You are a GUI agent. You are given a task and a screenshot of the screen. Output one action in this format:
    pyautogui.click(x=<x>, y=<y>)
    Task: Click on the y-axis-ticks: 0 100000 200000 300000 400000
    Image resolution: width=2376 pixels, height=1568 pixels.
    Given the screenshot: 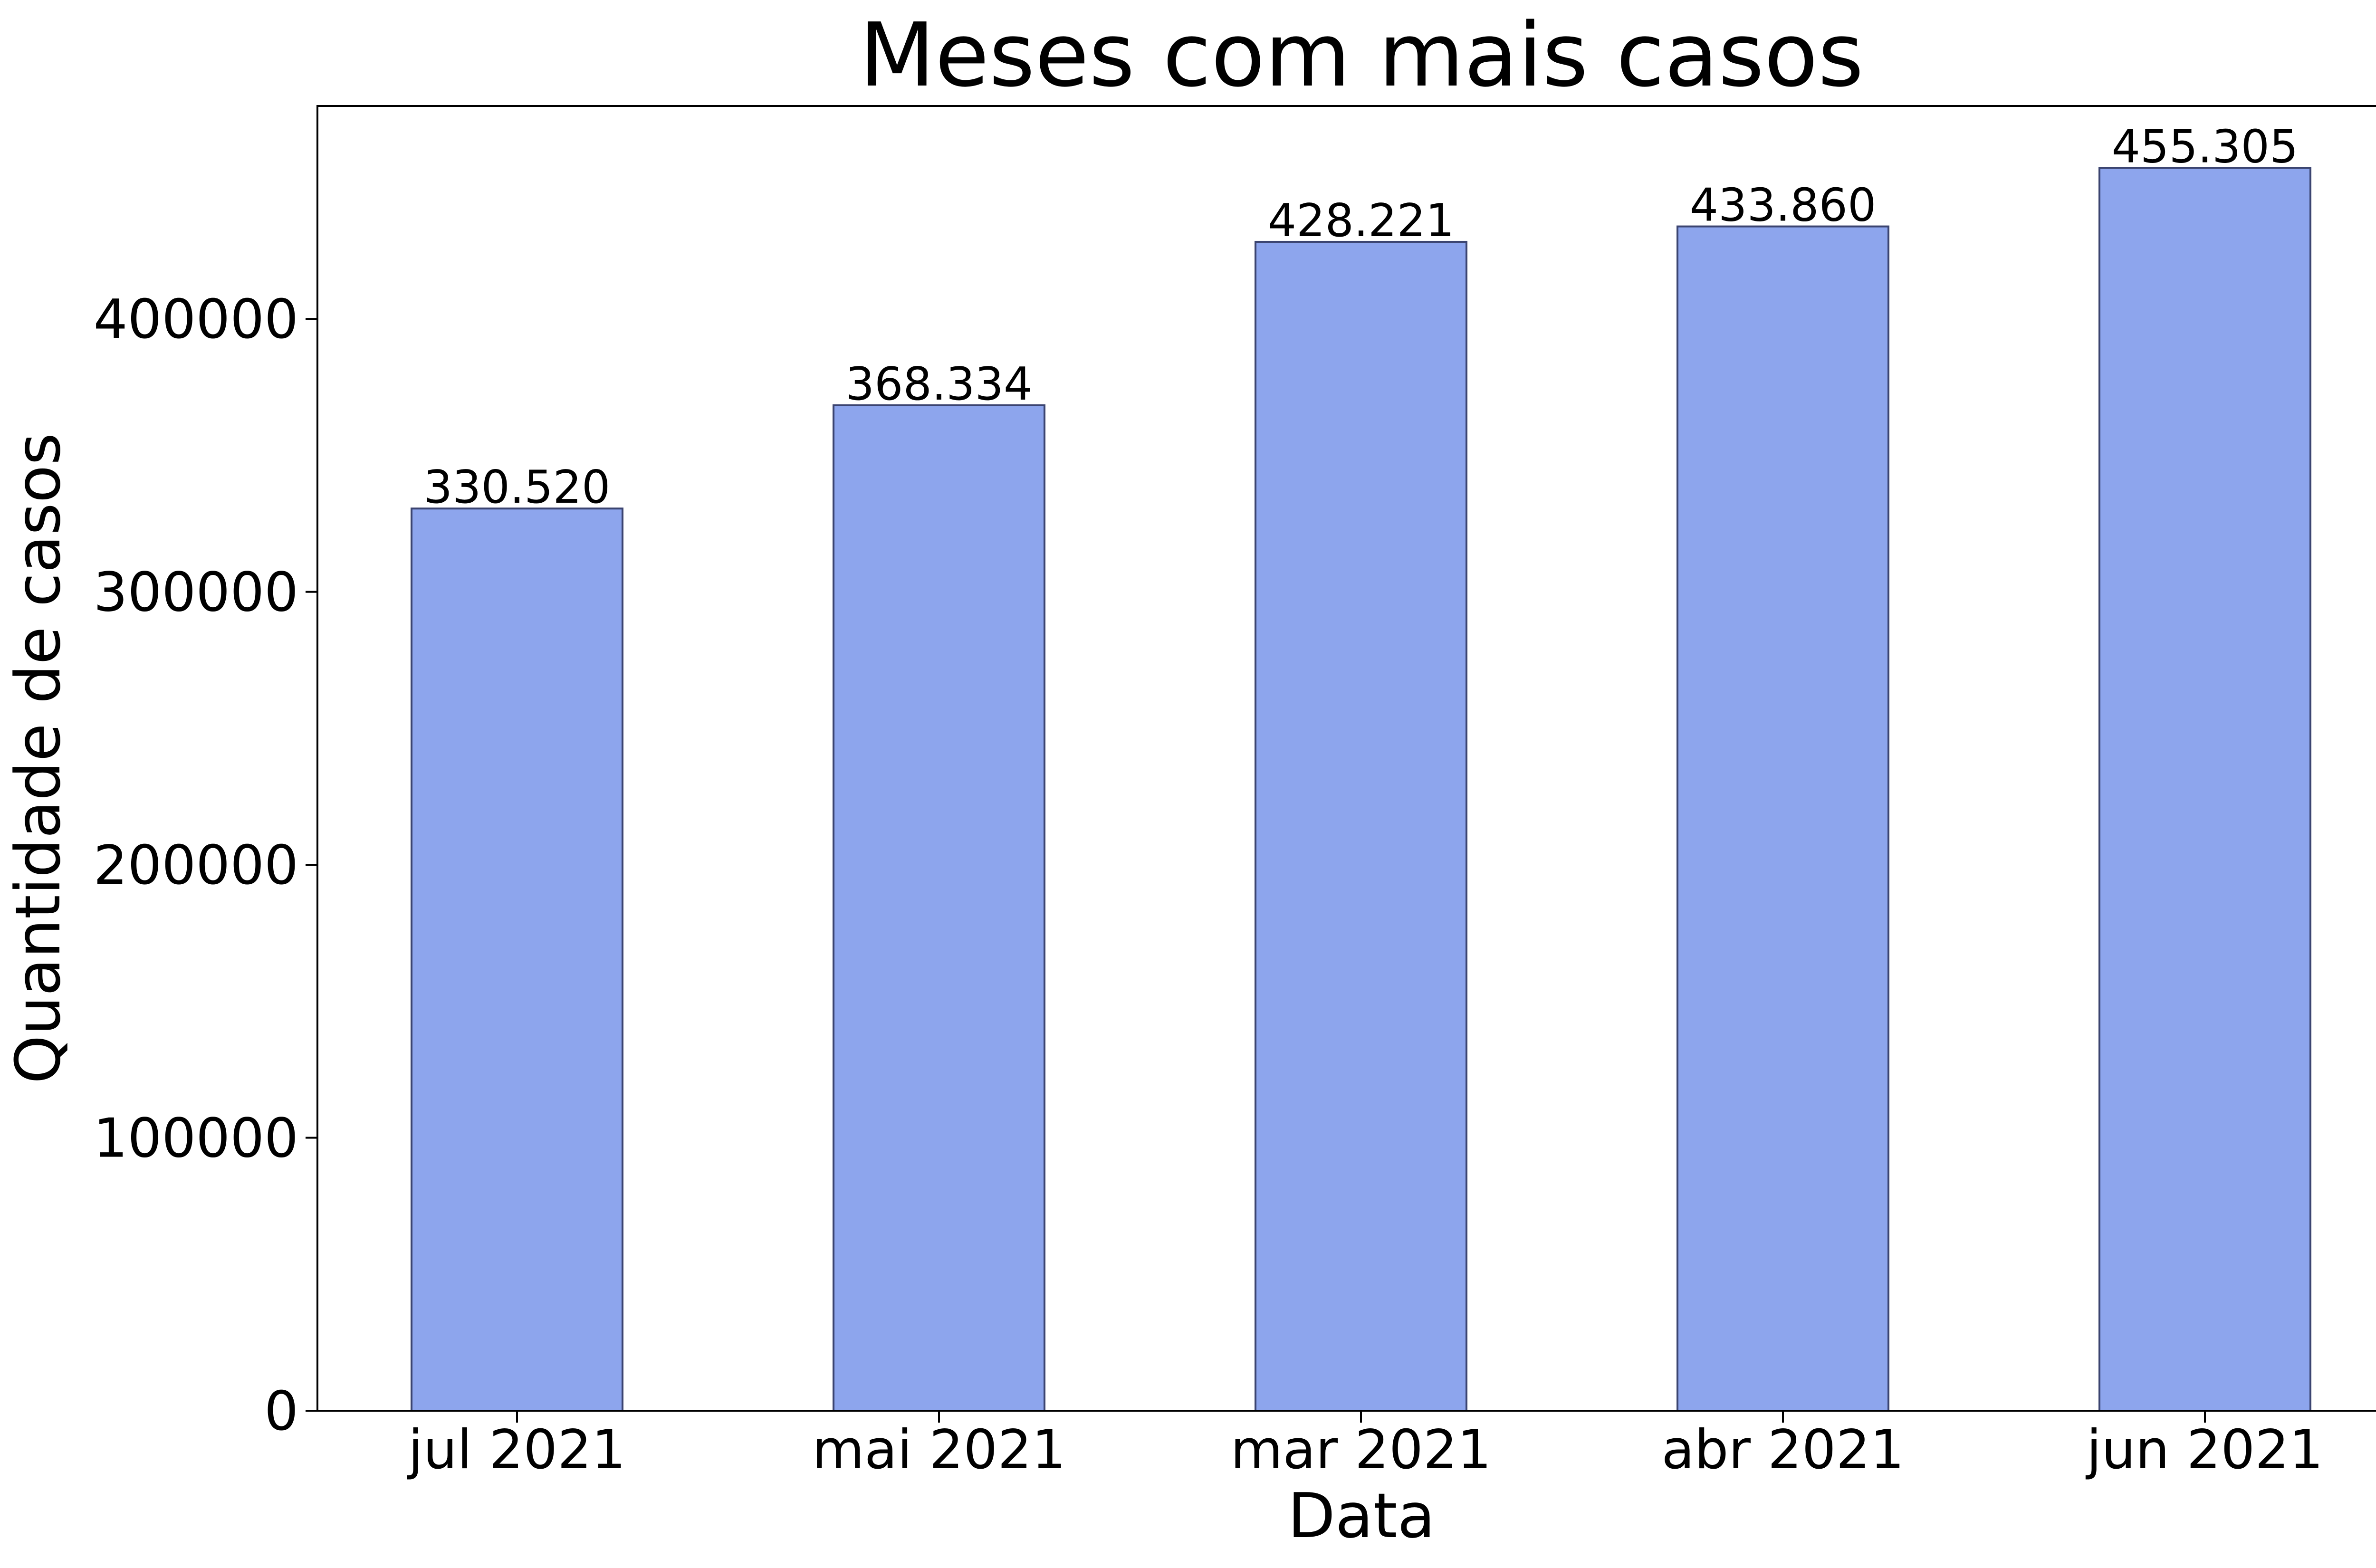 What is the action you would take?
    pyautogui.click(x=205, y=866)
    